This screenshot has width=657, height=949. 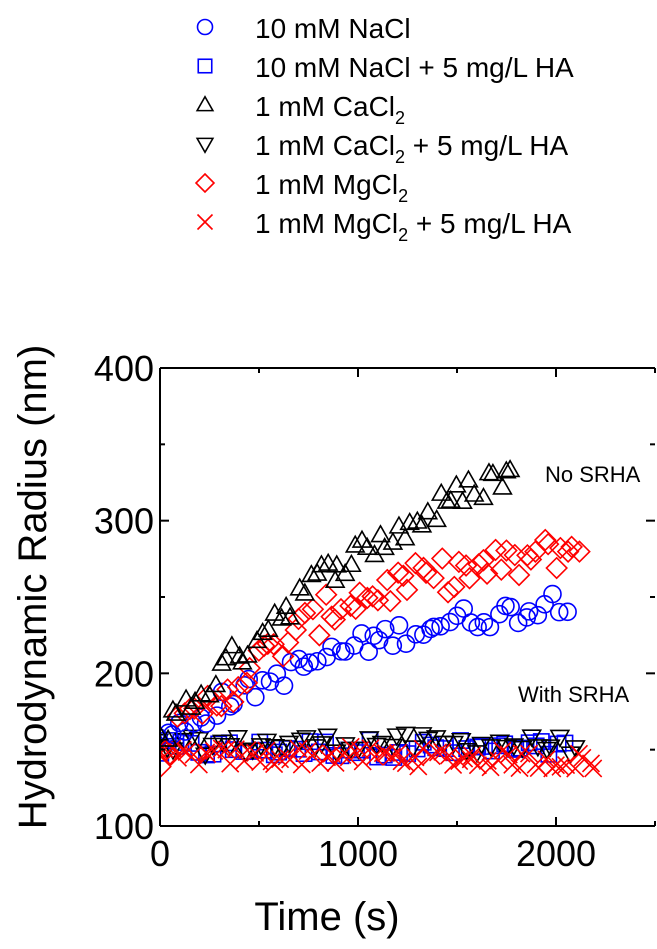 I want to click on series-x, so click(x=381, y=757).